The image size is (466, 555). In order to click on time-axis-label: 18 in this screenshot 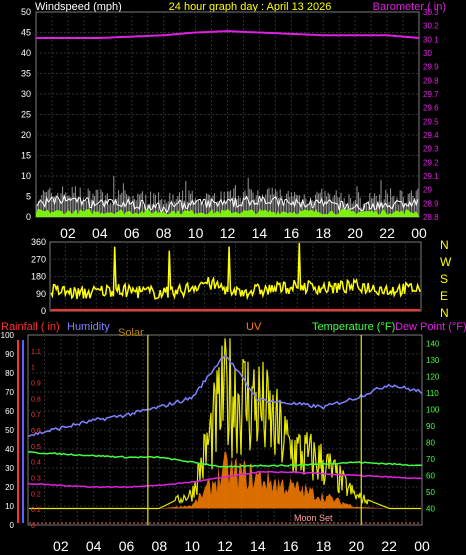, I will do `click(323, 233)`.